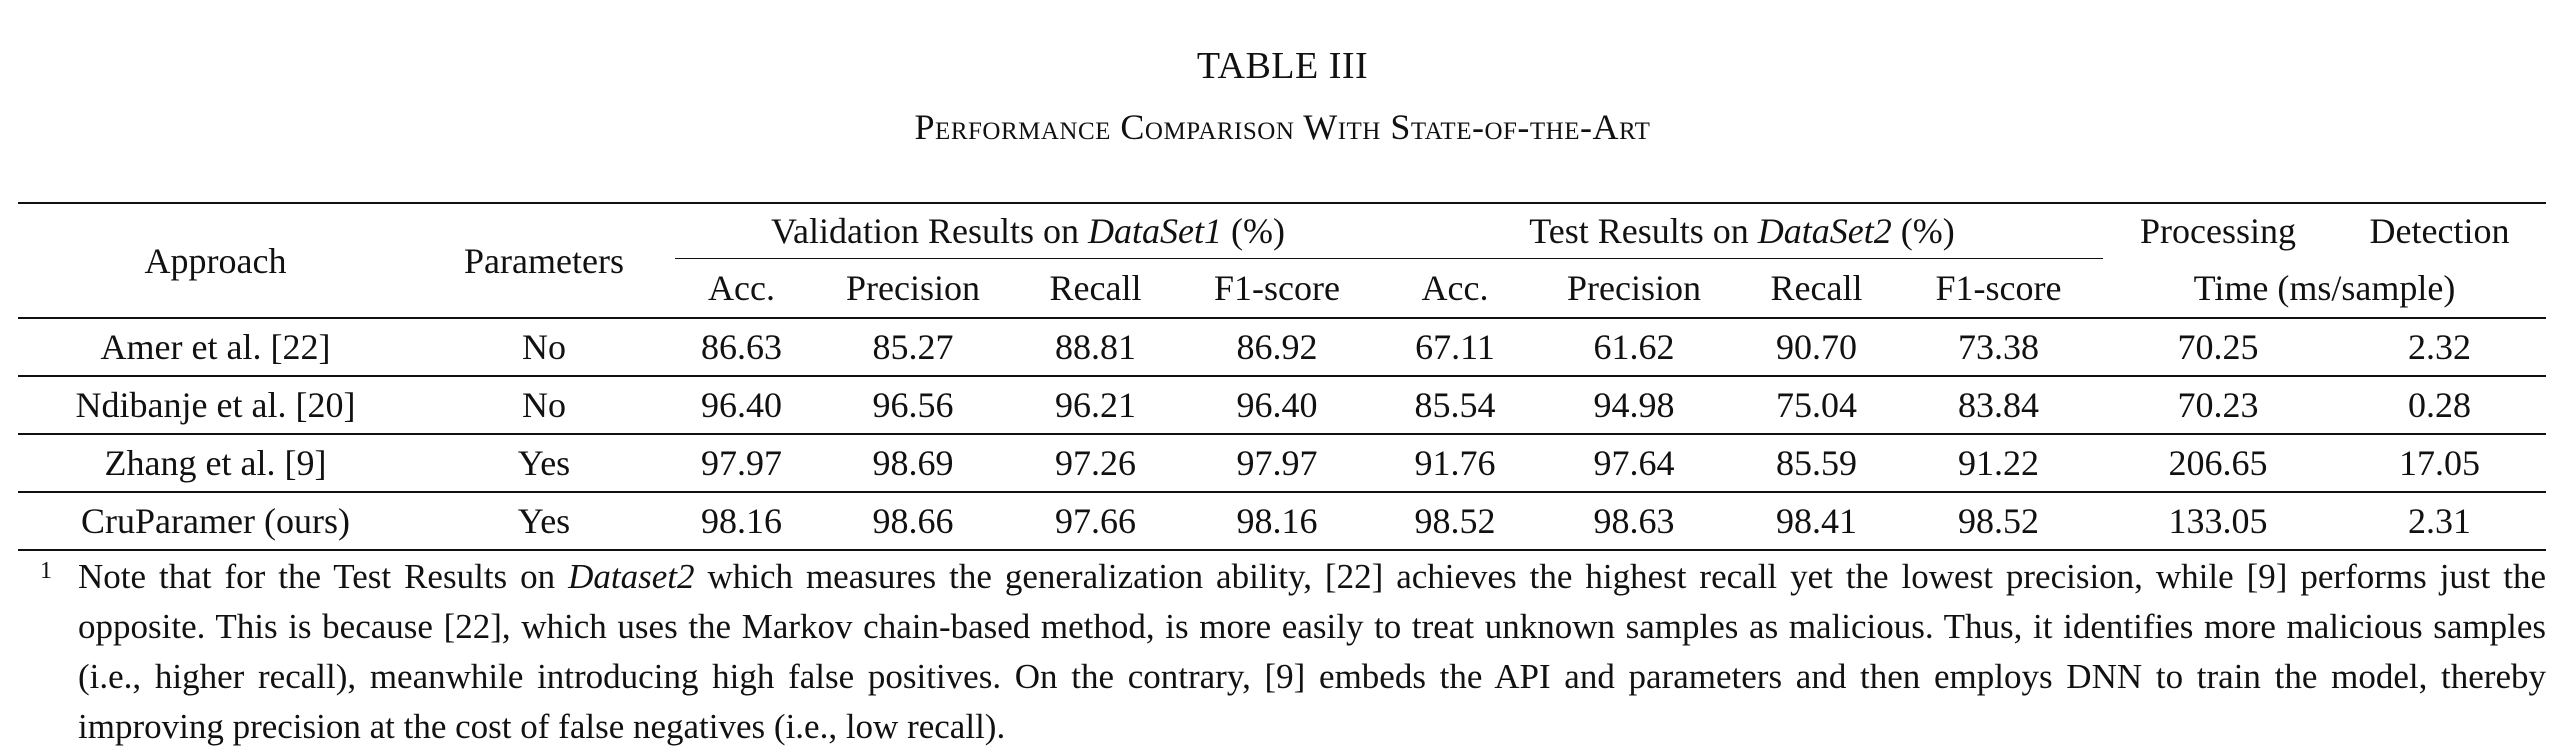  I want to click on cell-detection-time: 2.32, so click(2440, 347).